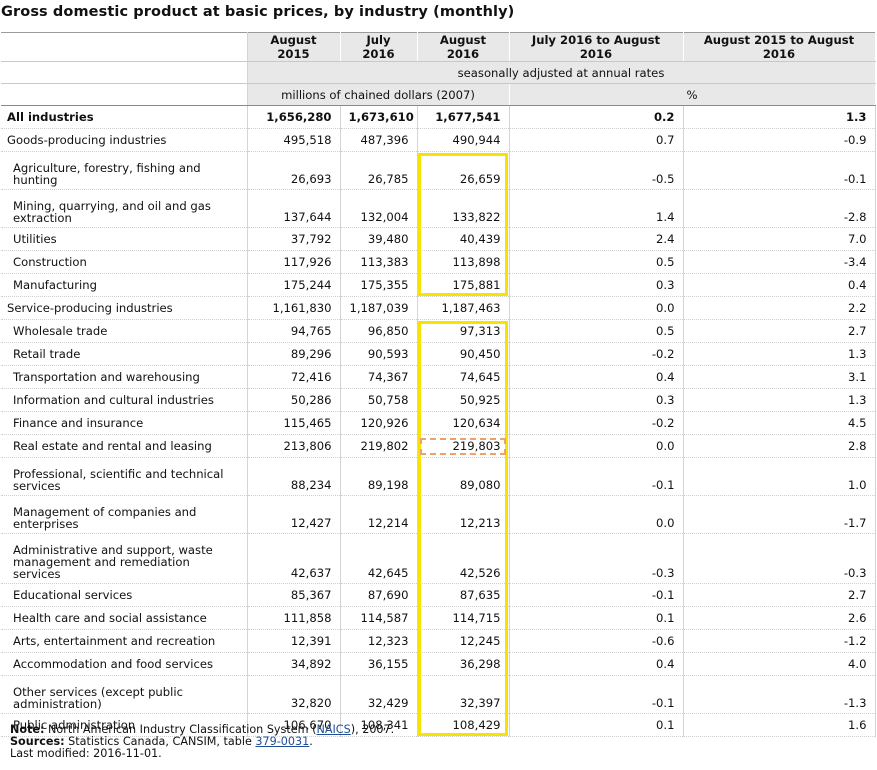 Image resolution: width=877 pixels, height=770 pixels. What do you see at coordinates (294, 725) in the screenshot?
I see `value-cell: 106,670` at bounding box center [294, 725].